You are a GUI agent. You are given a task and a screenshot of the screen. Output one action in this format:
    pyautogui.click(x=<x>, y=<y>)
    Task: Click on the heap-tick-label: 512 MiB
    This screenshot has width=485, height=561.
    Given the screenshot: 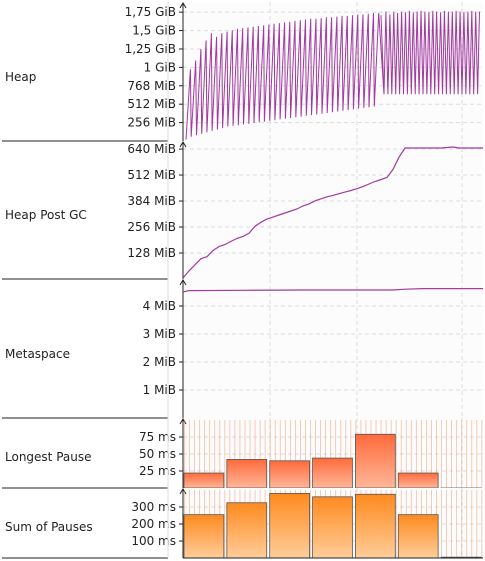 What is the action you would take?
    pyautogui.click(x=151, y=104)
    